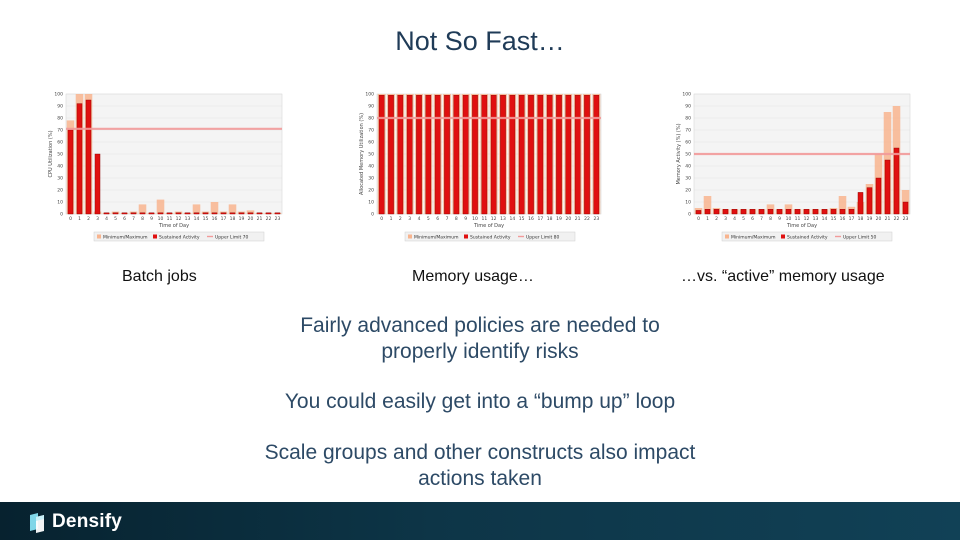  Describe the element at coordinates (151, 219) in the screenshot. I see `x-tick-label: 9` at that location.